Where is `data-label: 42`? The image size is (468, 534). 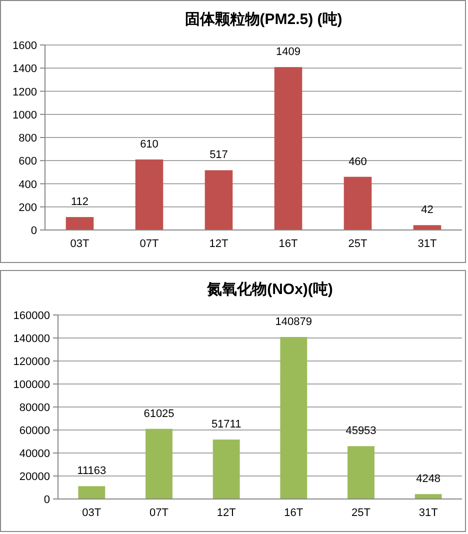 data-label: 42 is located at coordinates (427, 210).